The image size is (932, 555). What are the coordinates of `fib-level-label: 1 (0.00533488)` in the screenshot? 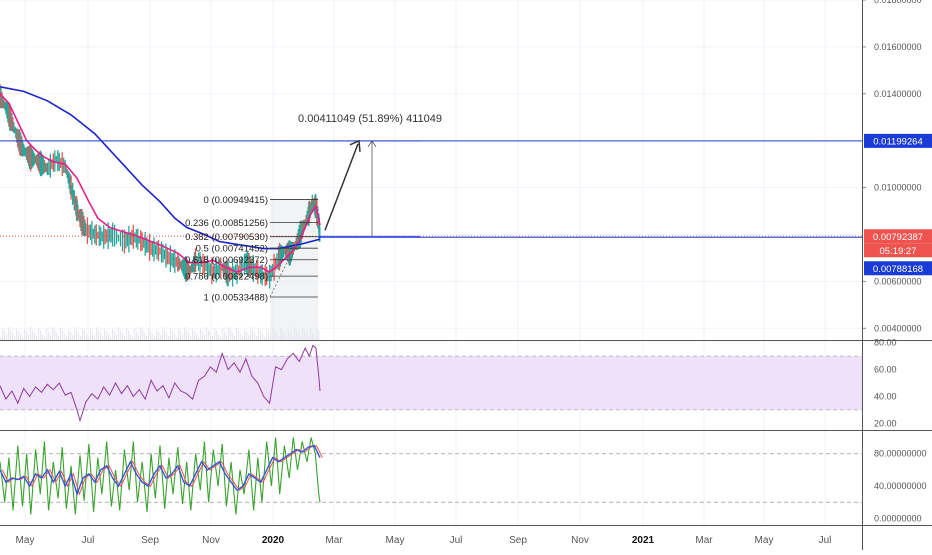 It's located at (236, 297).